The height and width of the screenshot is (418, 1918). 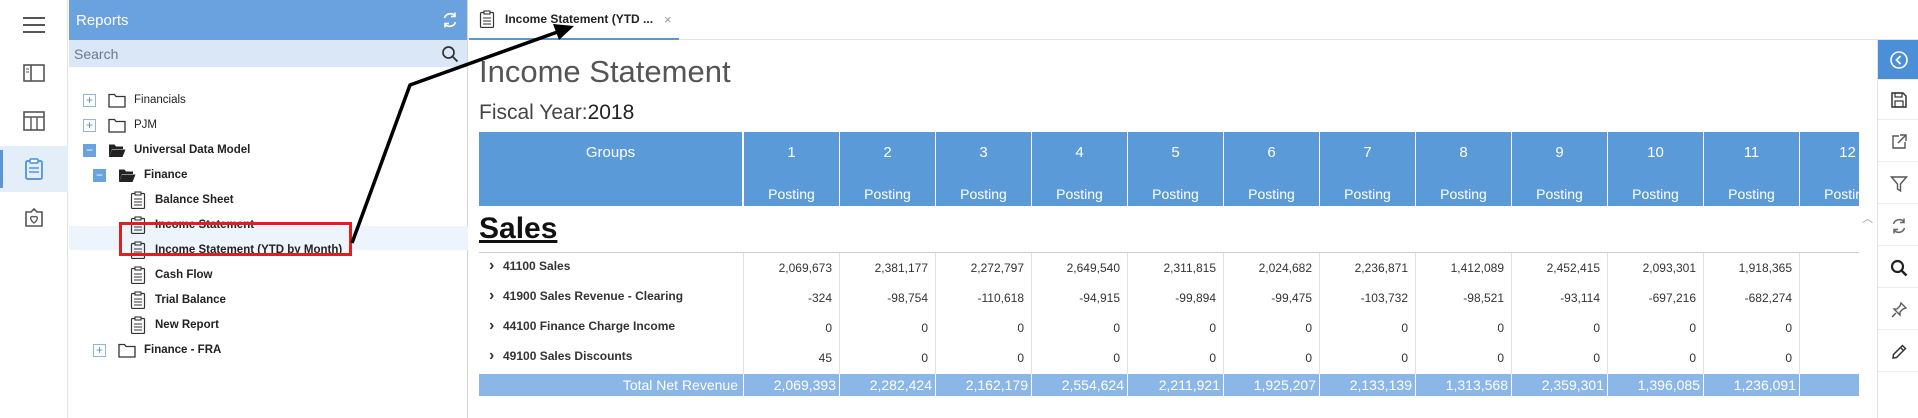 What do you see at coordinates (1898, 142) in the screenshot?
I see `export-button` at bounding box center [1898, 142].